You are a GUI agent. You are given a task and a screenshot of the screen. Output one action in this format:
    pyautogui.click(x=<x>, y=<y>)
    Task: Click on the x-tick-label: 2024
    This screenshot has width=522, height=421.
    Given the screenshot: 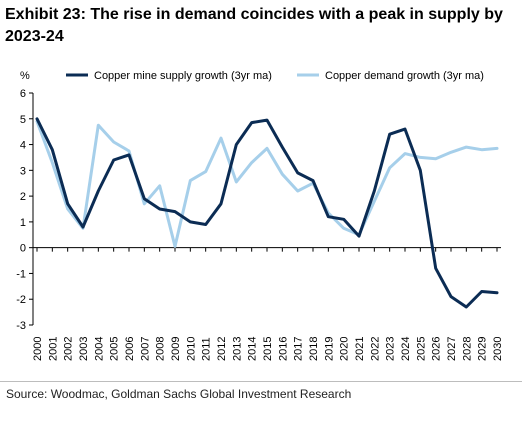 What is the action you would take?
    pyautogui.click(x=406, y=349)
    